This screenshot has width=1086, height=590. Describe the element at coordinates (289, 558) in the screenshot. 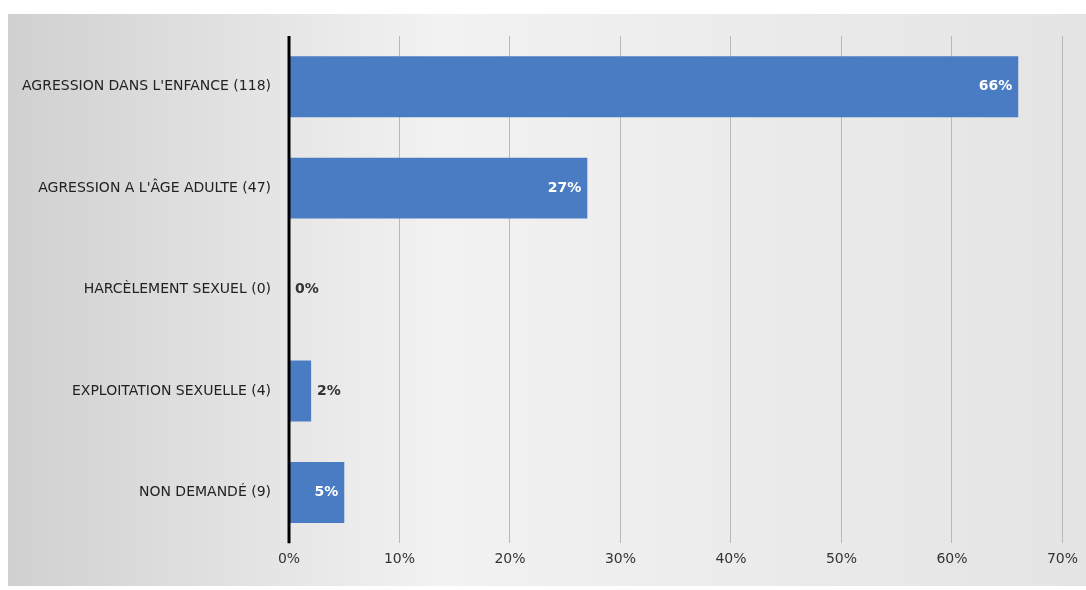

I see `x-tick-label: 0%` at that location.